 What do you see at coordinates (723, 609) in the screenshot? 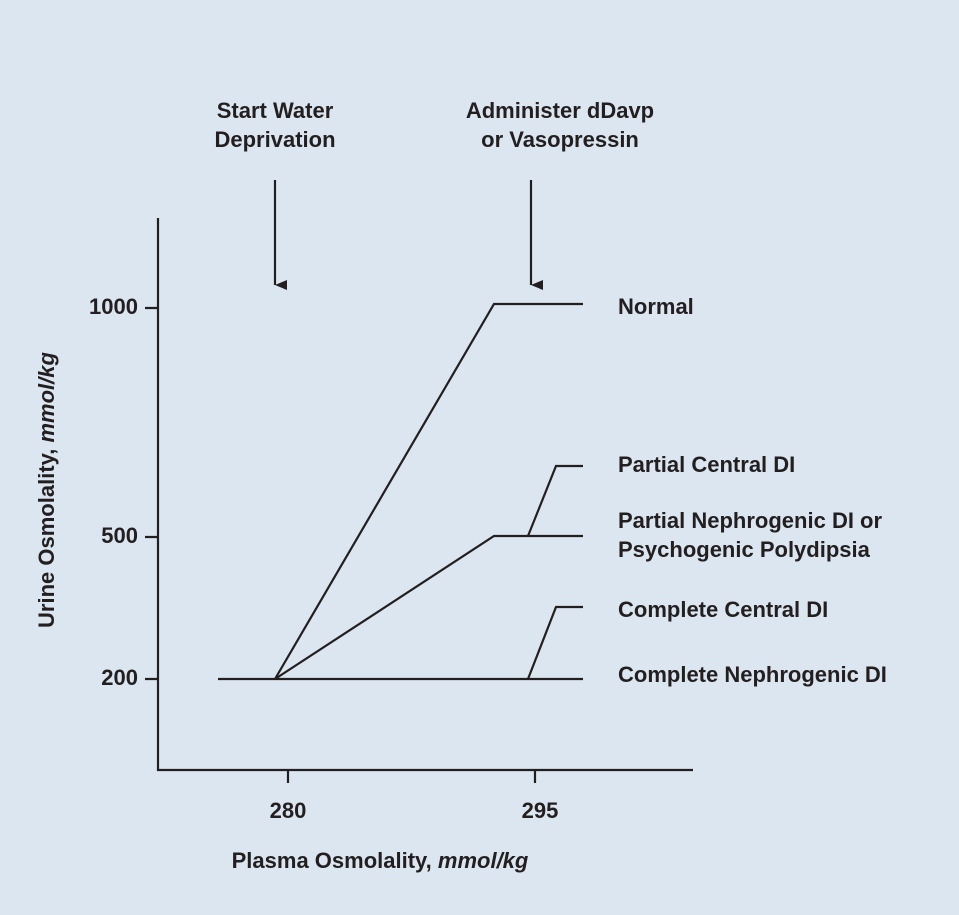
I see `curve-label: Complete Central DI` at bounding box center [723, 609].